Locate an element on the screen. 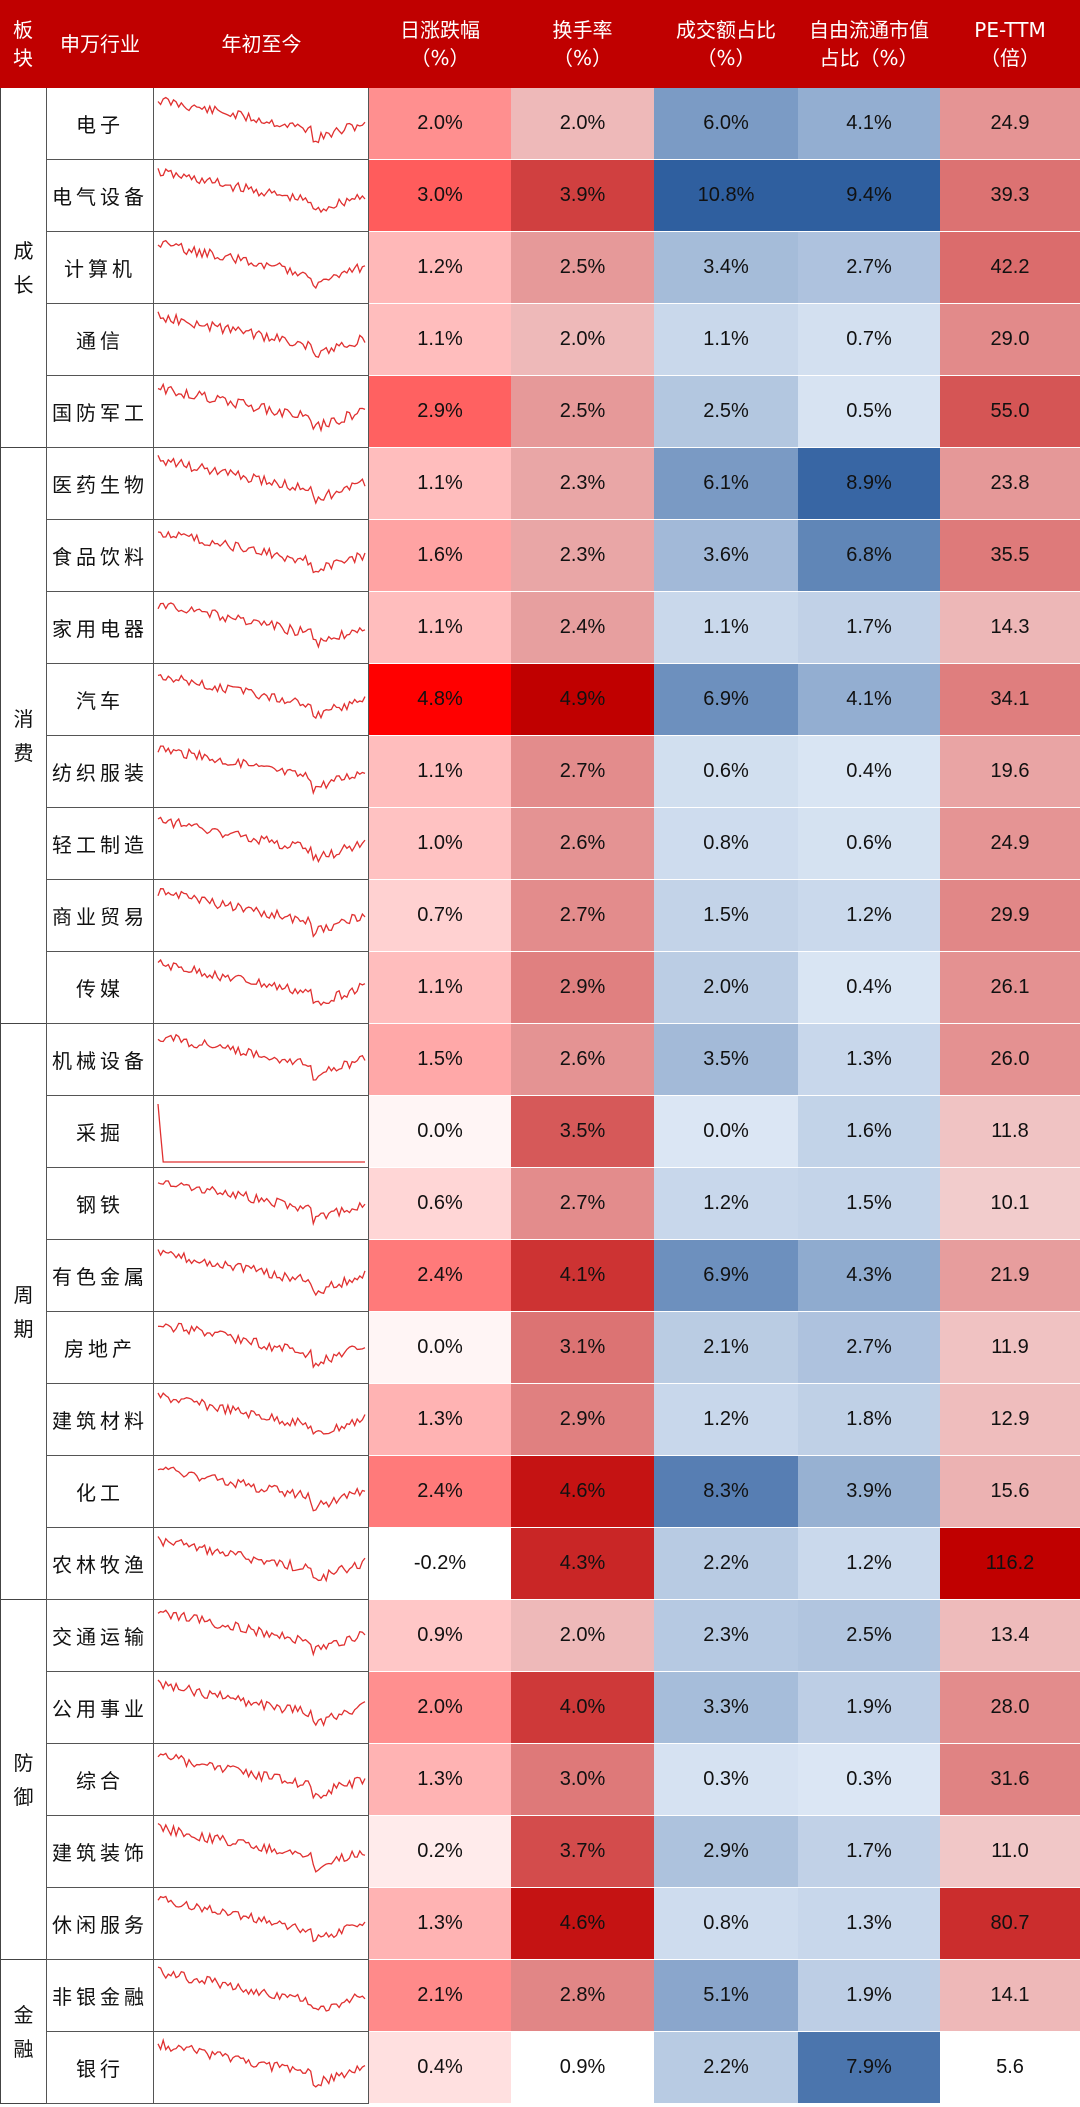 The height and width of the screenshot is (2107, 1080). turnover-value: 2.6% is located at coordinates (582, 1059).